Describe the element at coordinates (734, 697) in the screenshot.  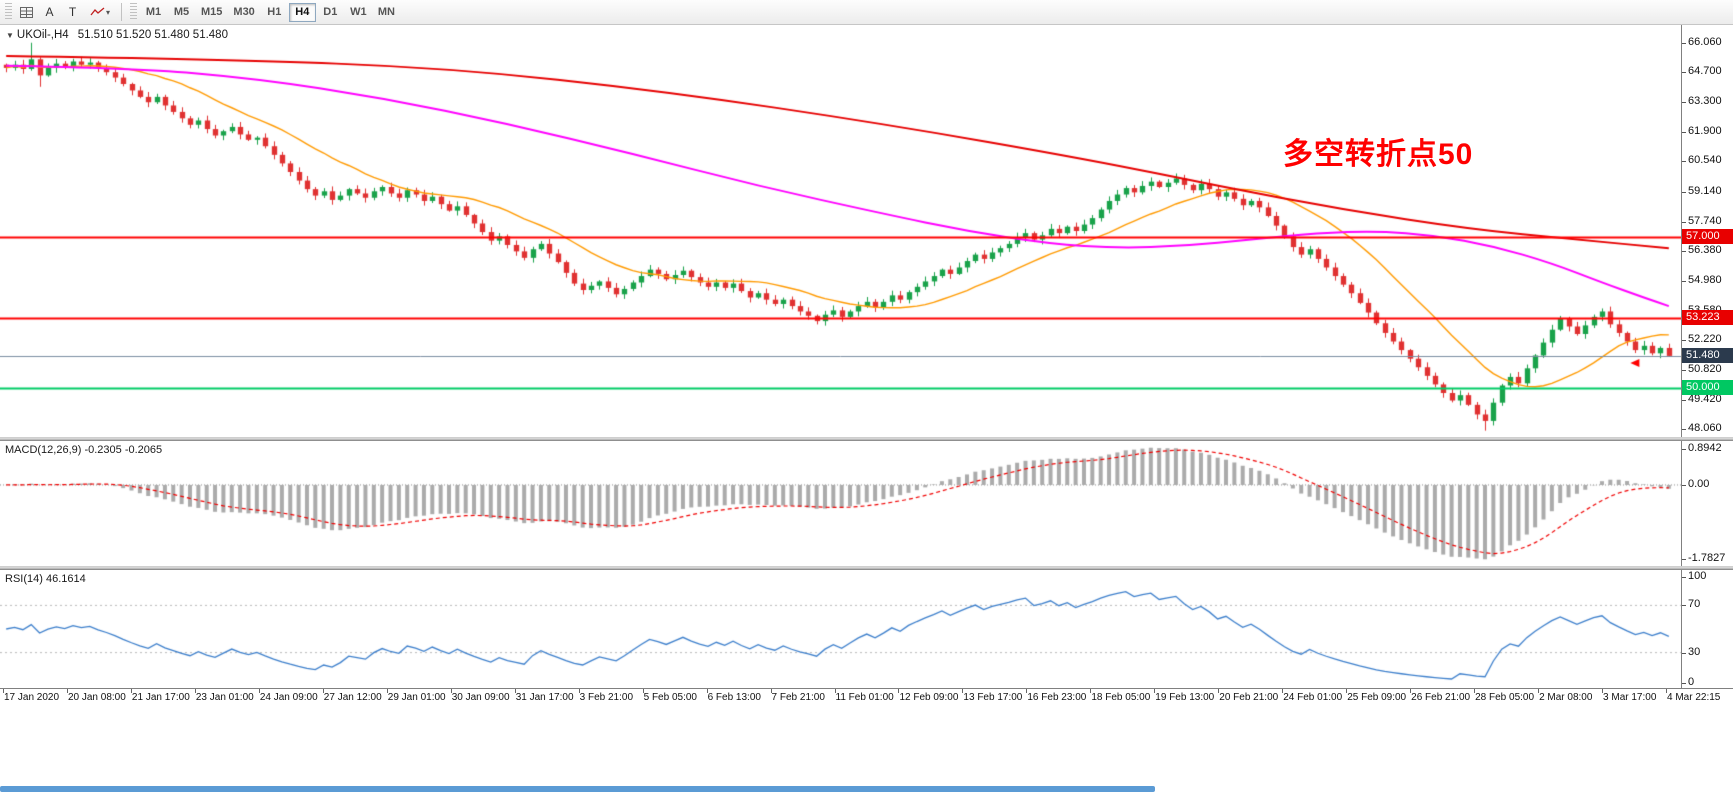
I see `time-axis-label: 6 Feb 13:00` at that location.